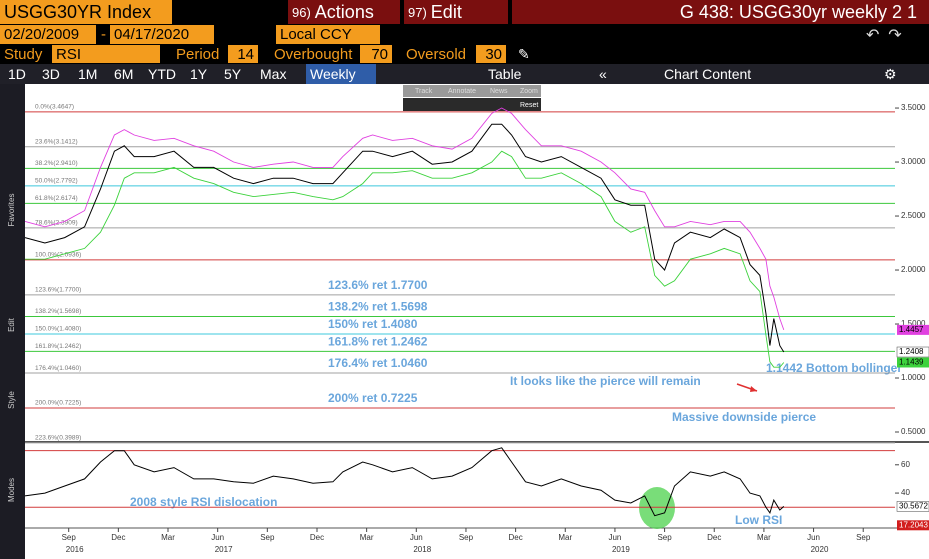 This screenshot has height=559, width=929. Describe the element at coordinates (56, 142) in the screenshot. I see `level-label: 23.6%(3.1412)` at that location.